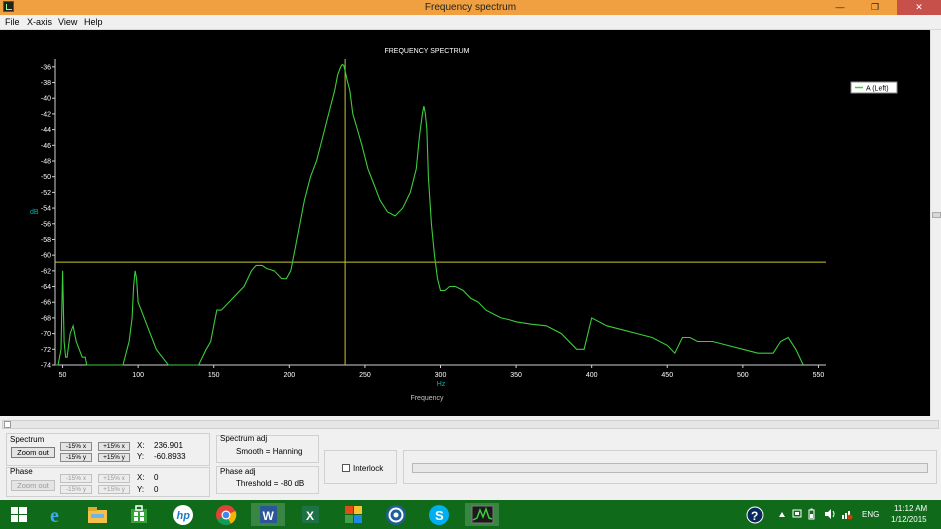 The width and height of the screenshot is (941, 529). Describe the element at coordinates (141, 477) in the screenshot. I see `phase-x-label: X:` at that location.